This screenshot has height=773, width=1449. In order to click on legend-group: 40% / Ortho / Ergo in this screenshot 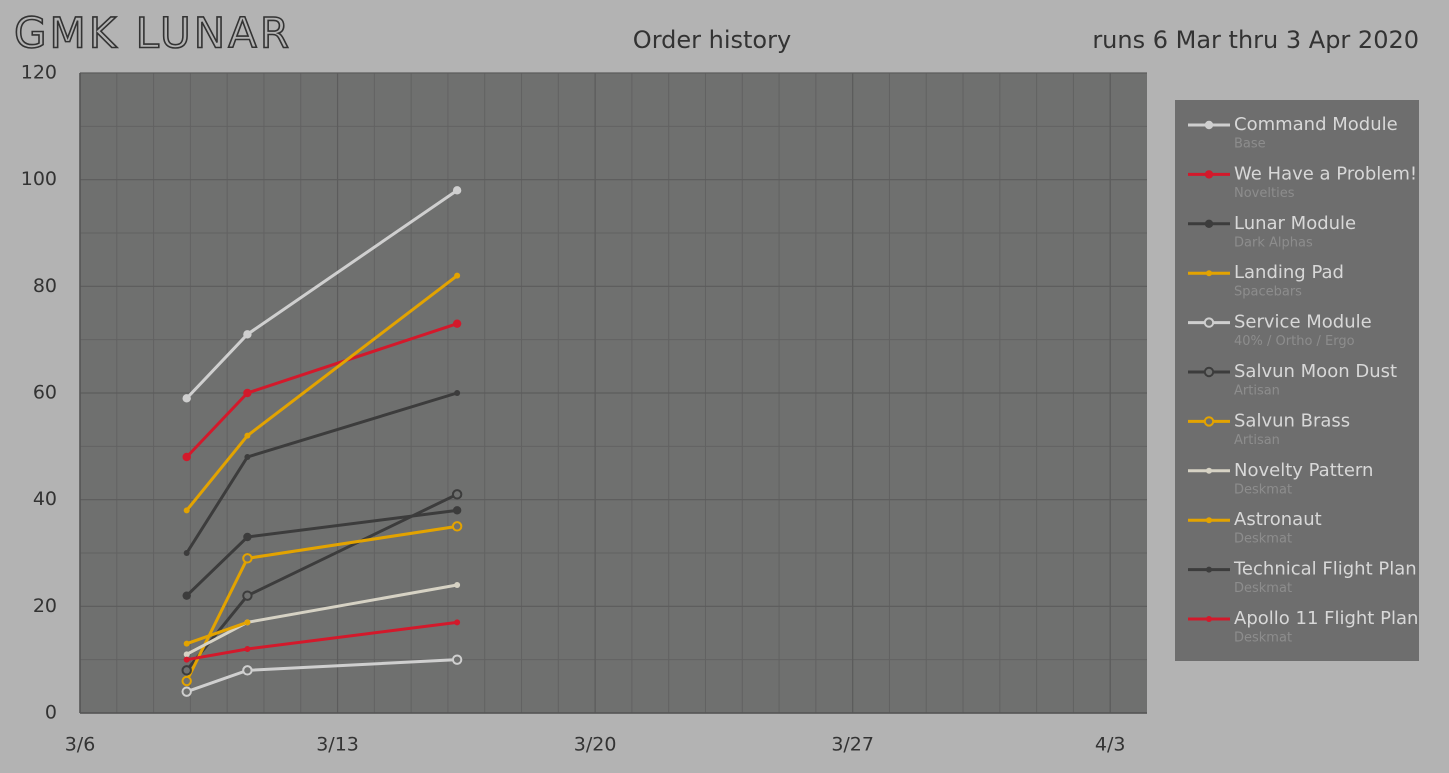, I will do `click(1294, 341)`.